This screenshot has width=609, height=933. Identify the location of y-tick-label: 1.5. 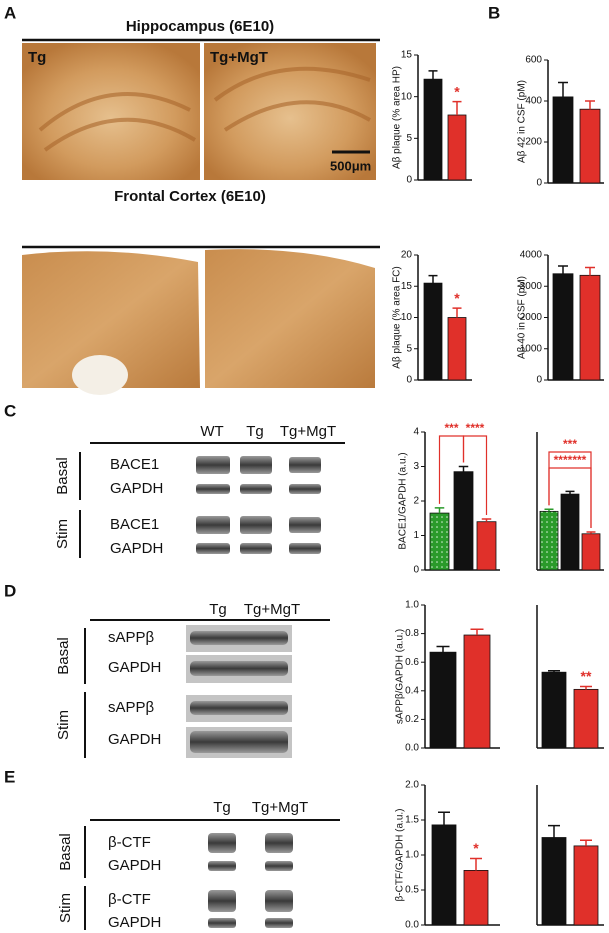
(412, 820).